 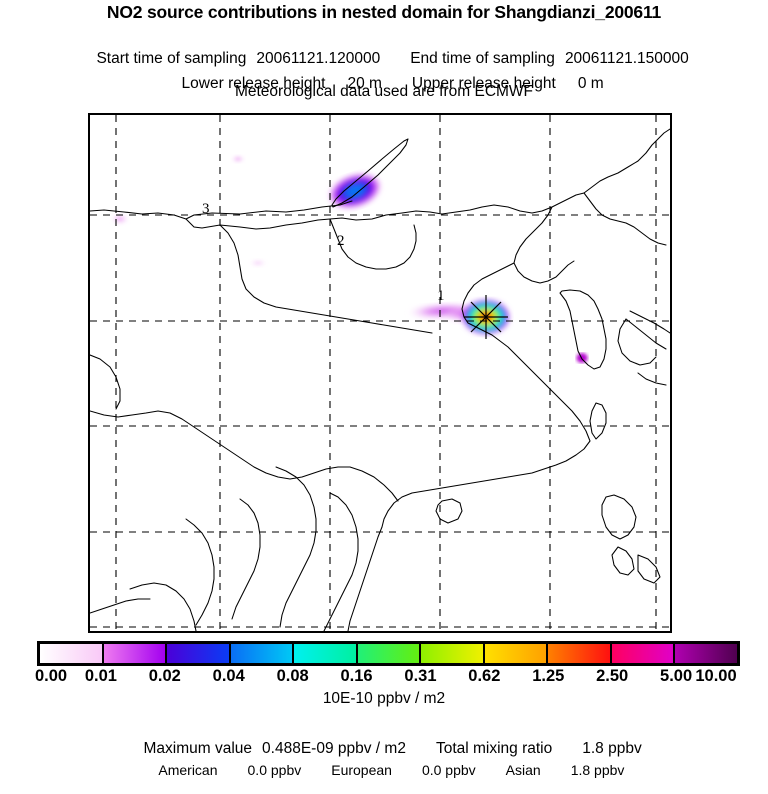 What do you see at coordinates (171, 58) in the screenshot?
I see `start-time-label: Start time of sampling` at bounding box center [171, 58].